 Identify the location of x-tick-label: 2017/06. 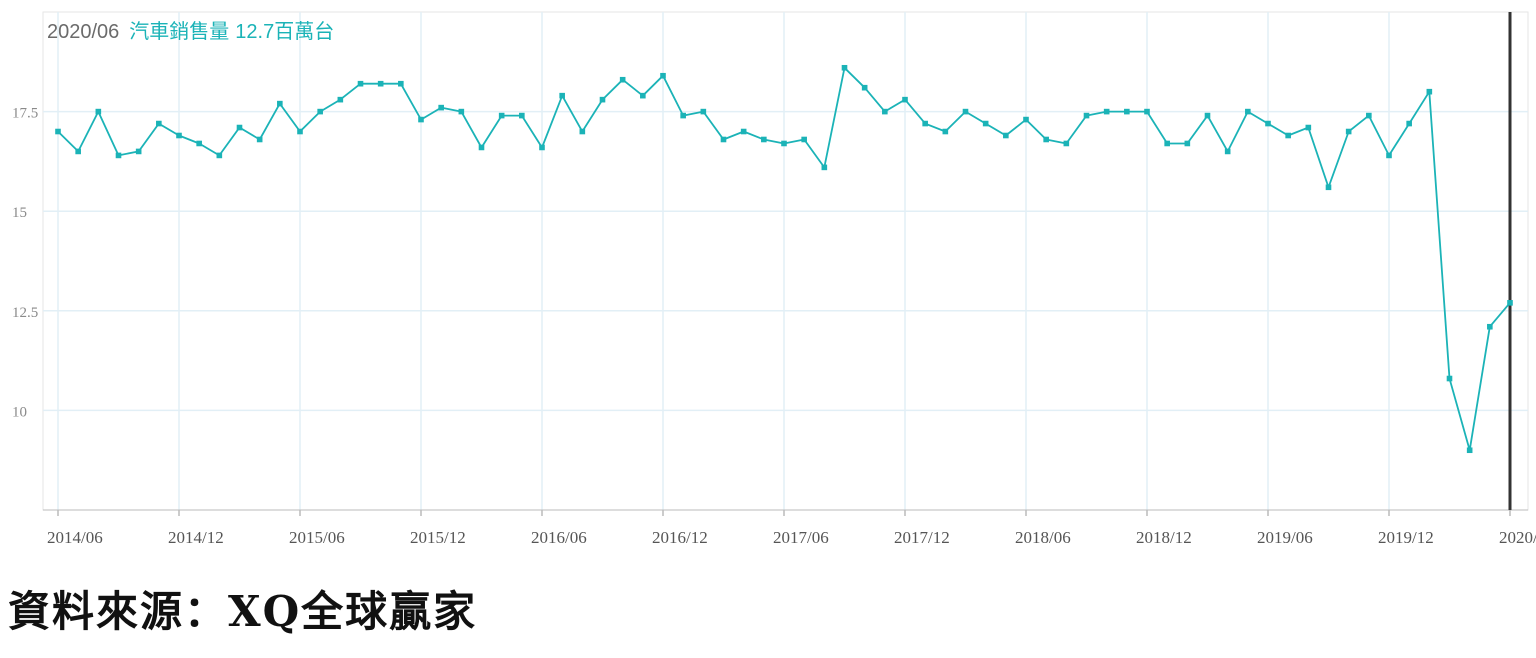
(801, 537).